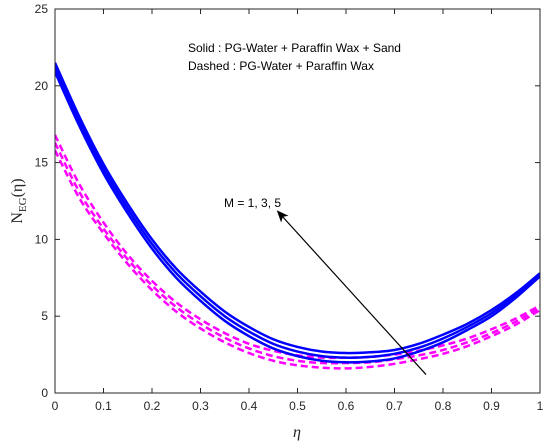  Describe the element at coordinates (297, 406) in the screenshot. I see `x-tick-label: 0.5` at that location.